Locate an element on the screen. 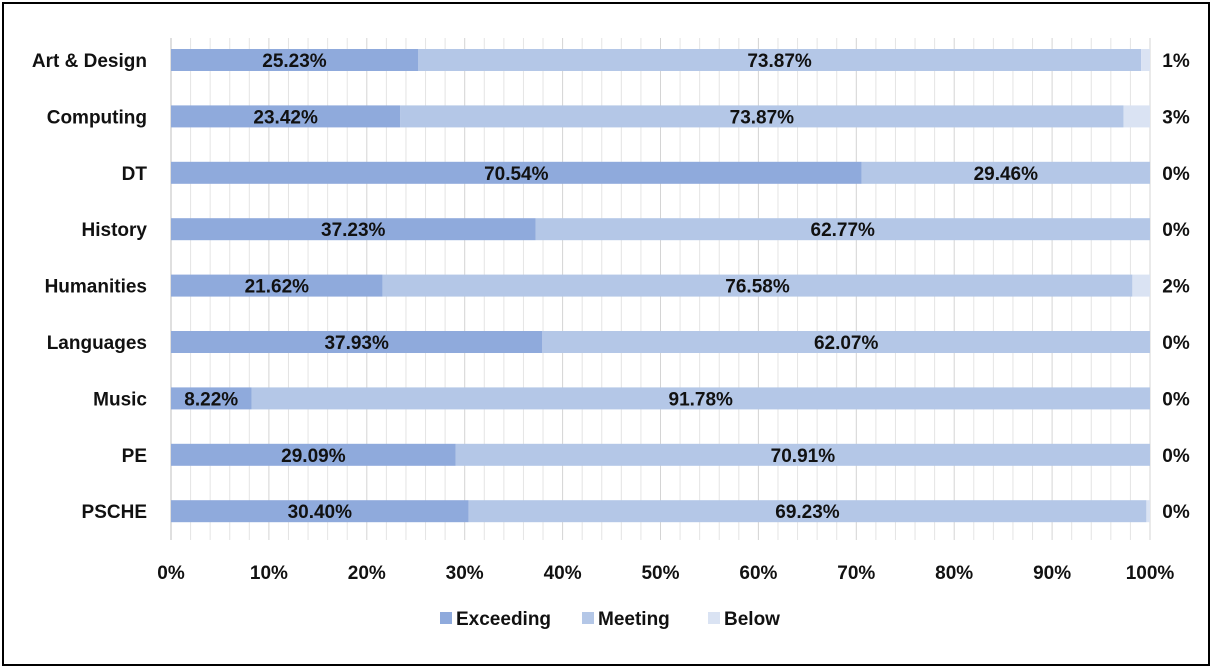 Image resolution: width=1216 pixels, height=672 pixels. data-label-exceeding: 8.22% is located at coordinates (211, 399).